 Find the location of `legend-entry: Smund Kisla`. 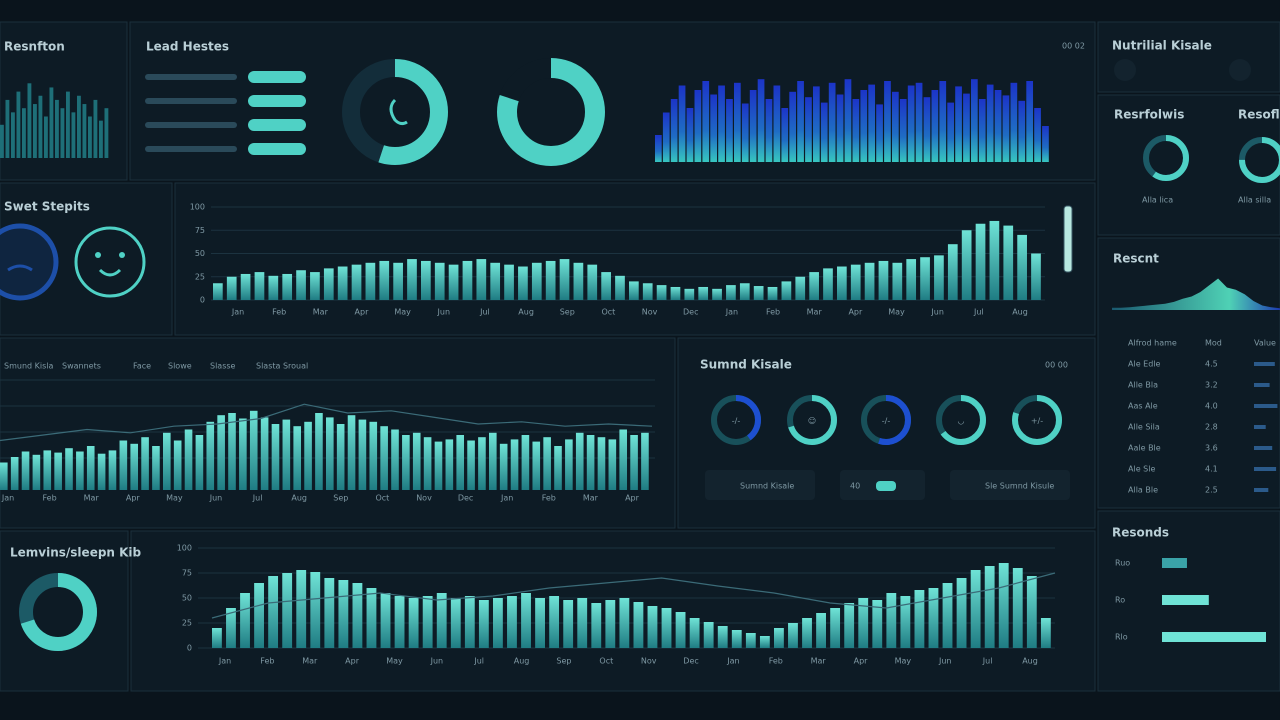

legend-entry: Smund Kisla is located at coordinates (28, 366).